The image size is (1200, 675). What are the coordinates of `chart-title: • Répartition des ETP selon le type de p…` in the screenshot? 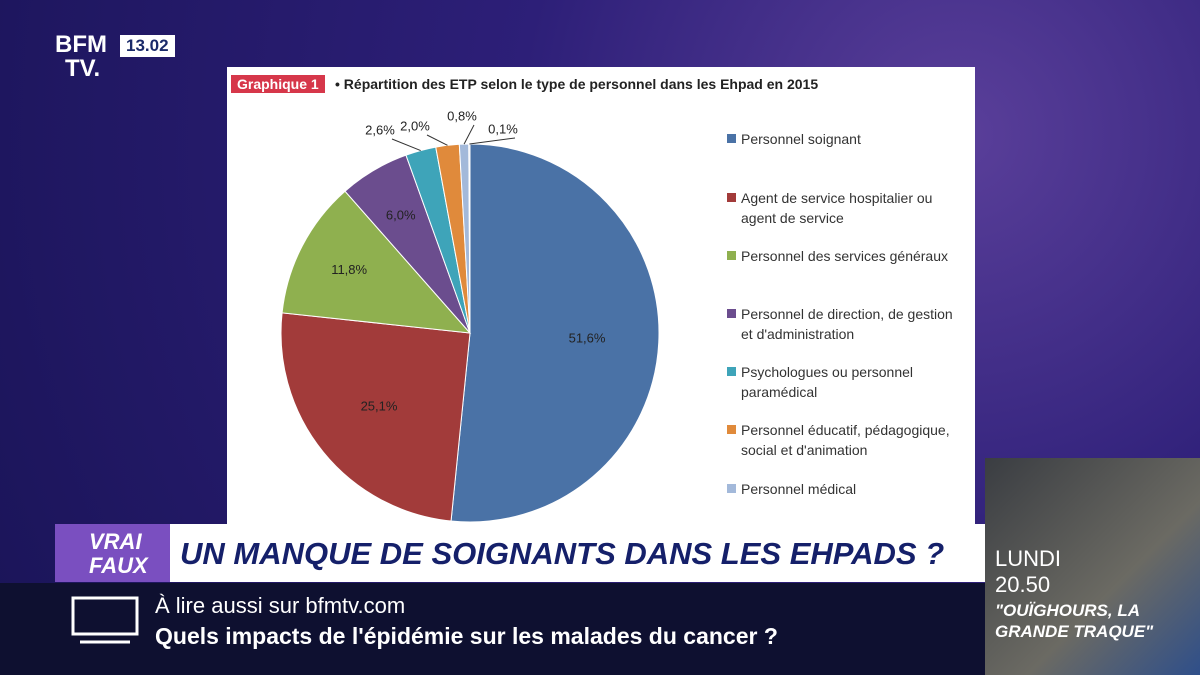 It's located at (577, 84).